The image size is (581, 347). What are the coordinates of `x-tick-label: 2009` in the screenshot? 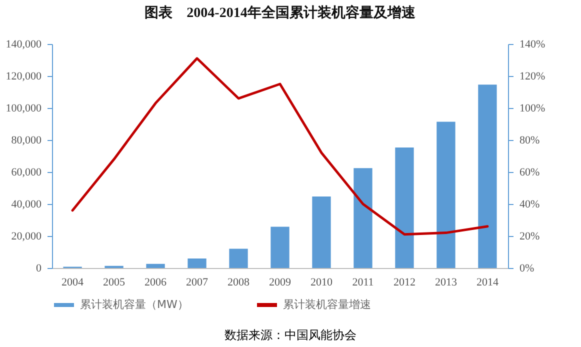 It's located at (280, 282).